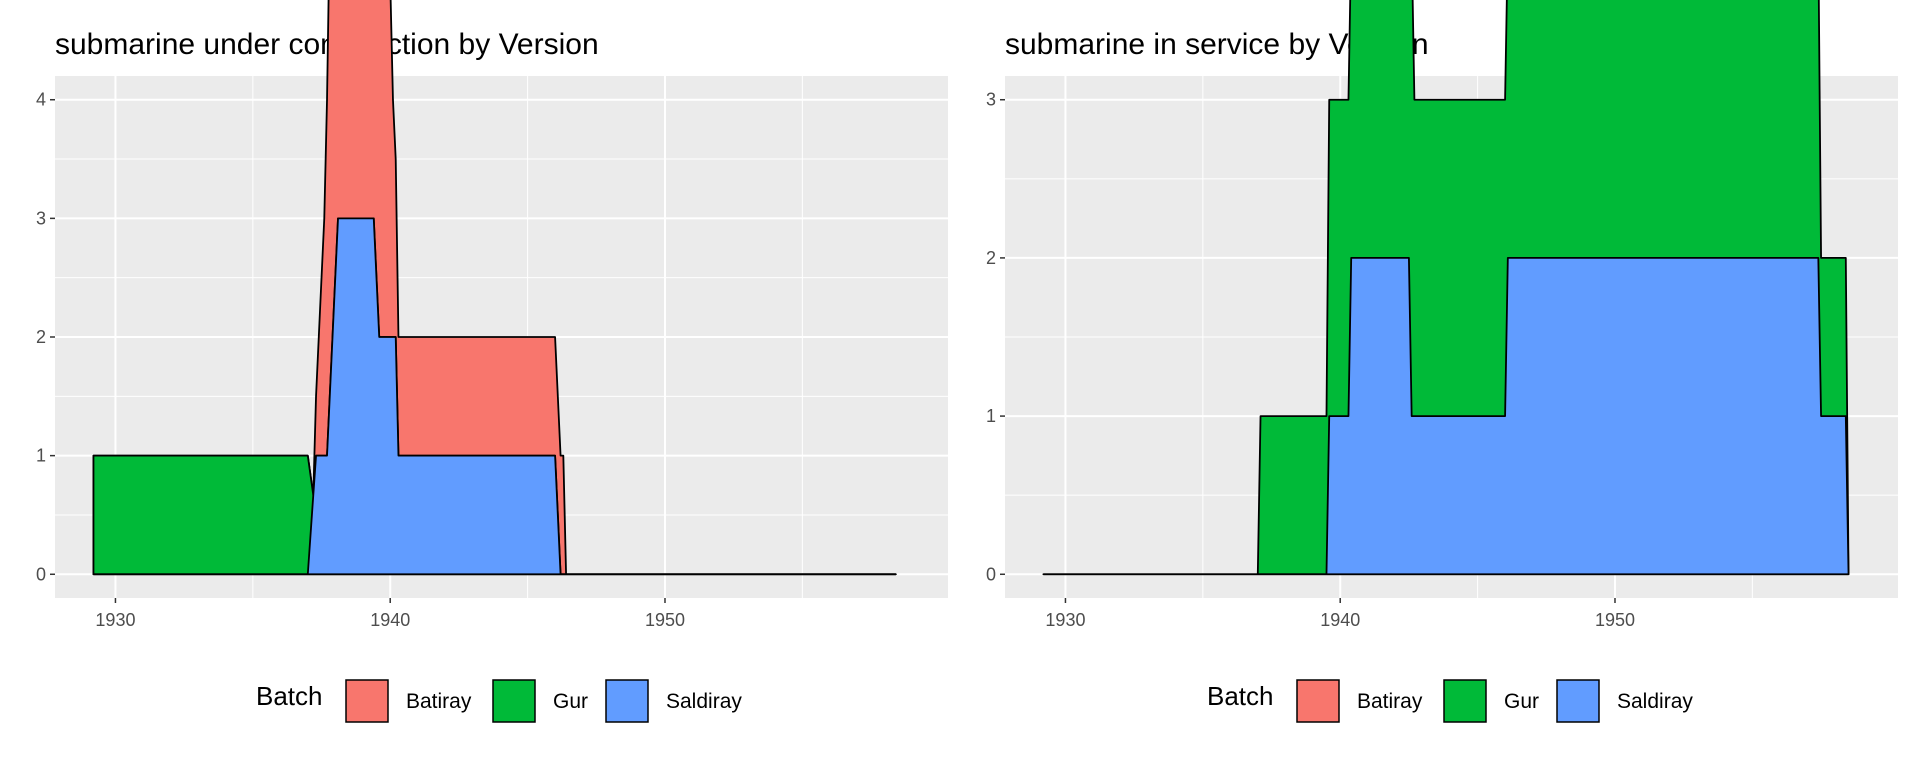  What do you see at coordinates (41, 100) in the screenshot?
I see `y-tick-label: 4` at bounding box center [41, 100].